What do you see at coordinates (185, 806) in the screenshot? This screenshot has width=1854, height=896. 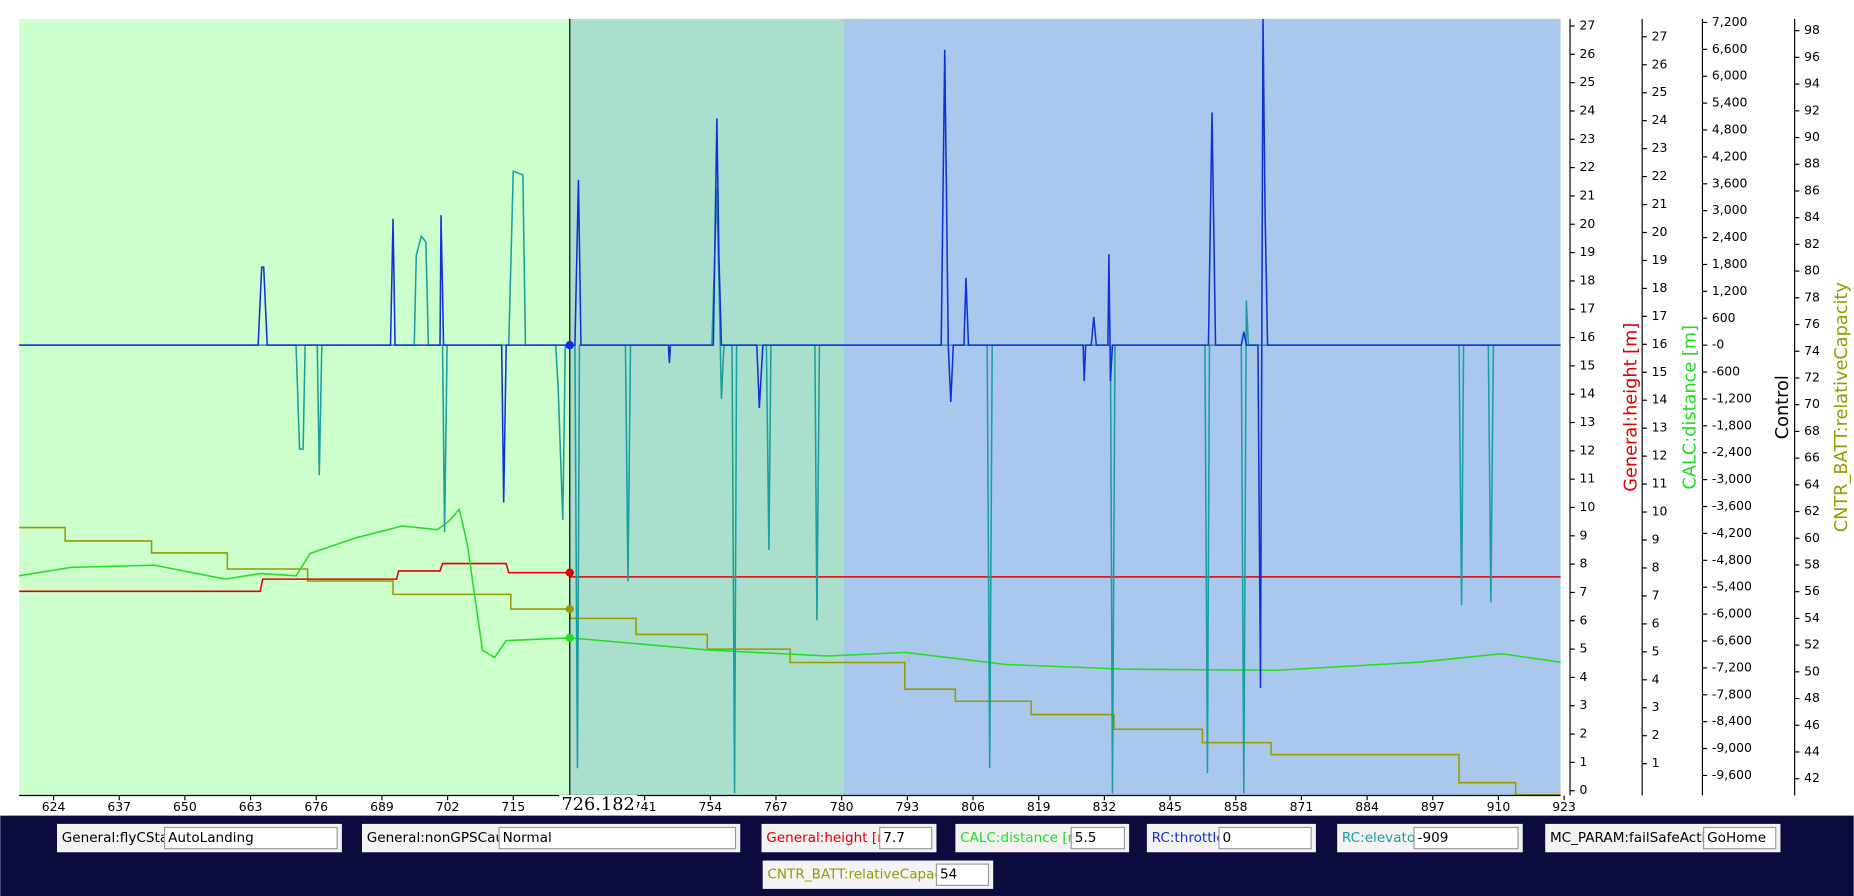 I see `x-tick-label: 650` at bounding box center [185, 806].